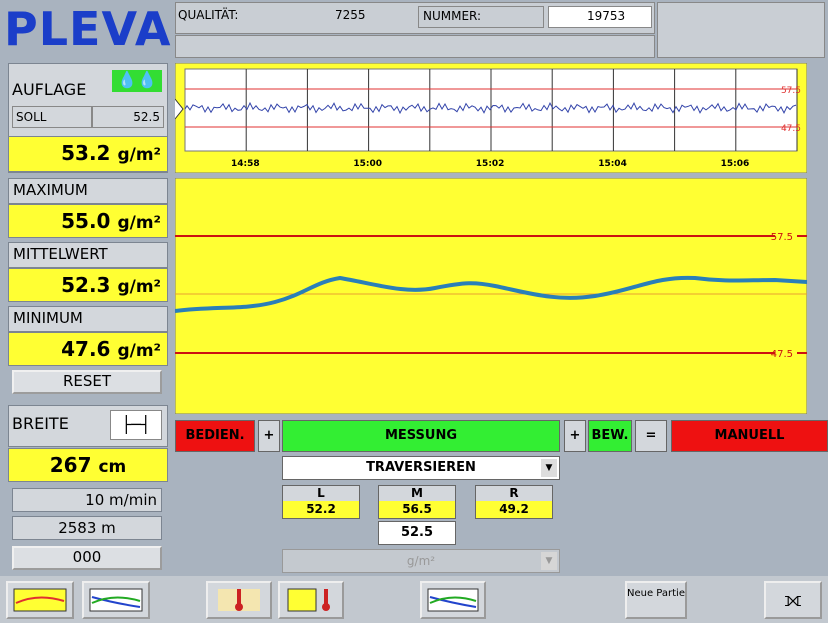 The height and width of the screenshot is (623, 828). What do you see at coordinates (245, 164) in the screenshot?
I see `time-label: 14:58` at bounding box center [245, 164].